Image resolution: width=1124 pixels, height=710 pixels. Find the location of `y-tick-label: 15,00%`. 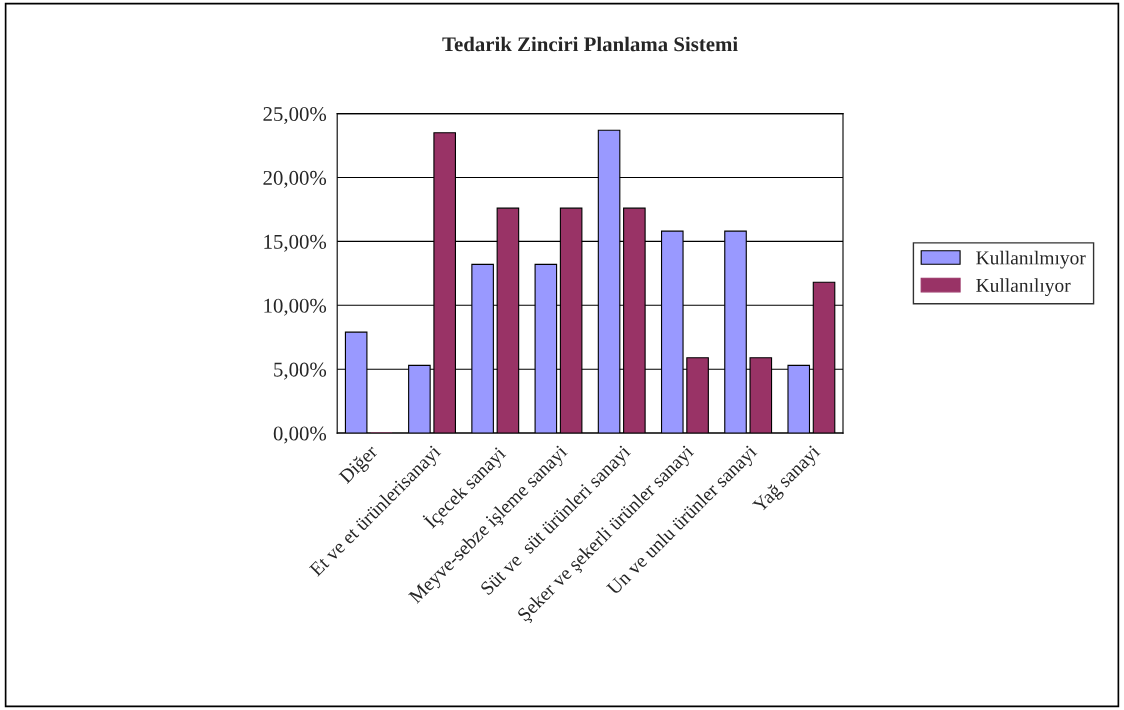

y-tick-label: 15,00% is located at coordinates (295, 243).